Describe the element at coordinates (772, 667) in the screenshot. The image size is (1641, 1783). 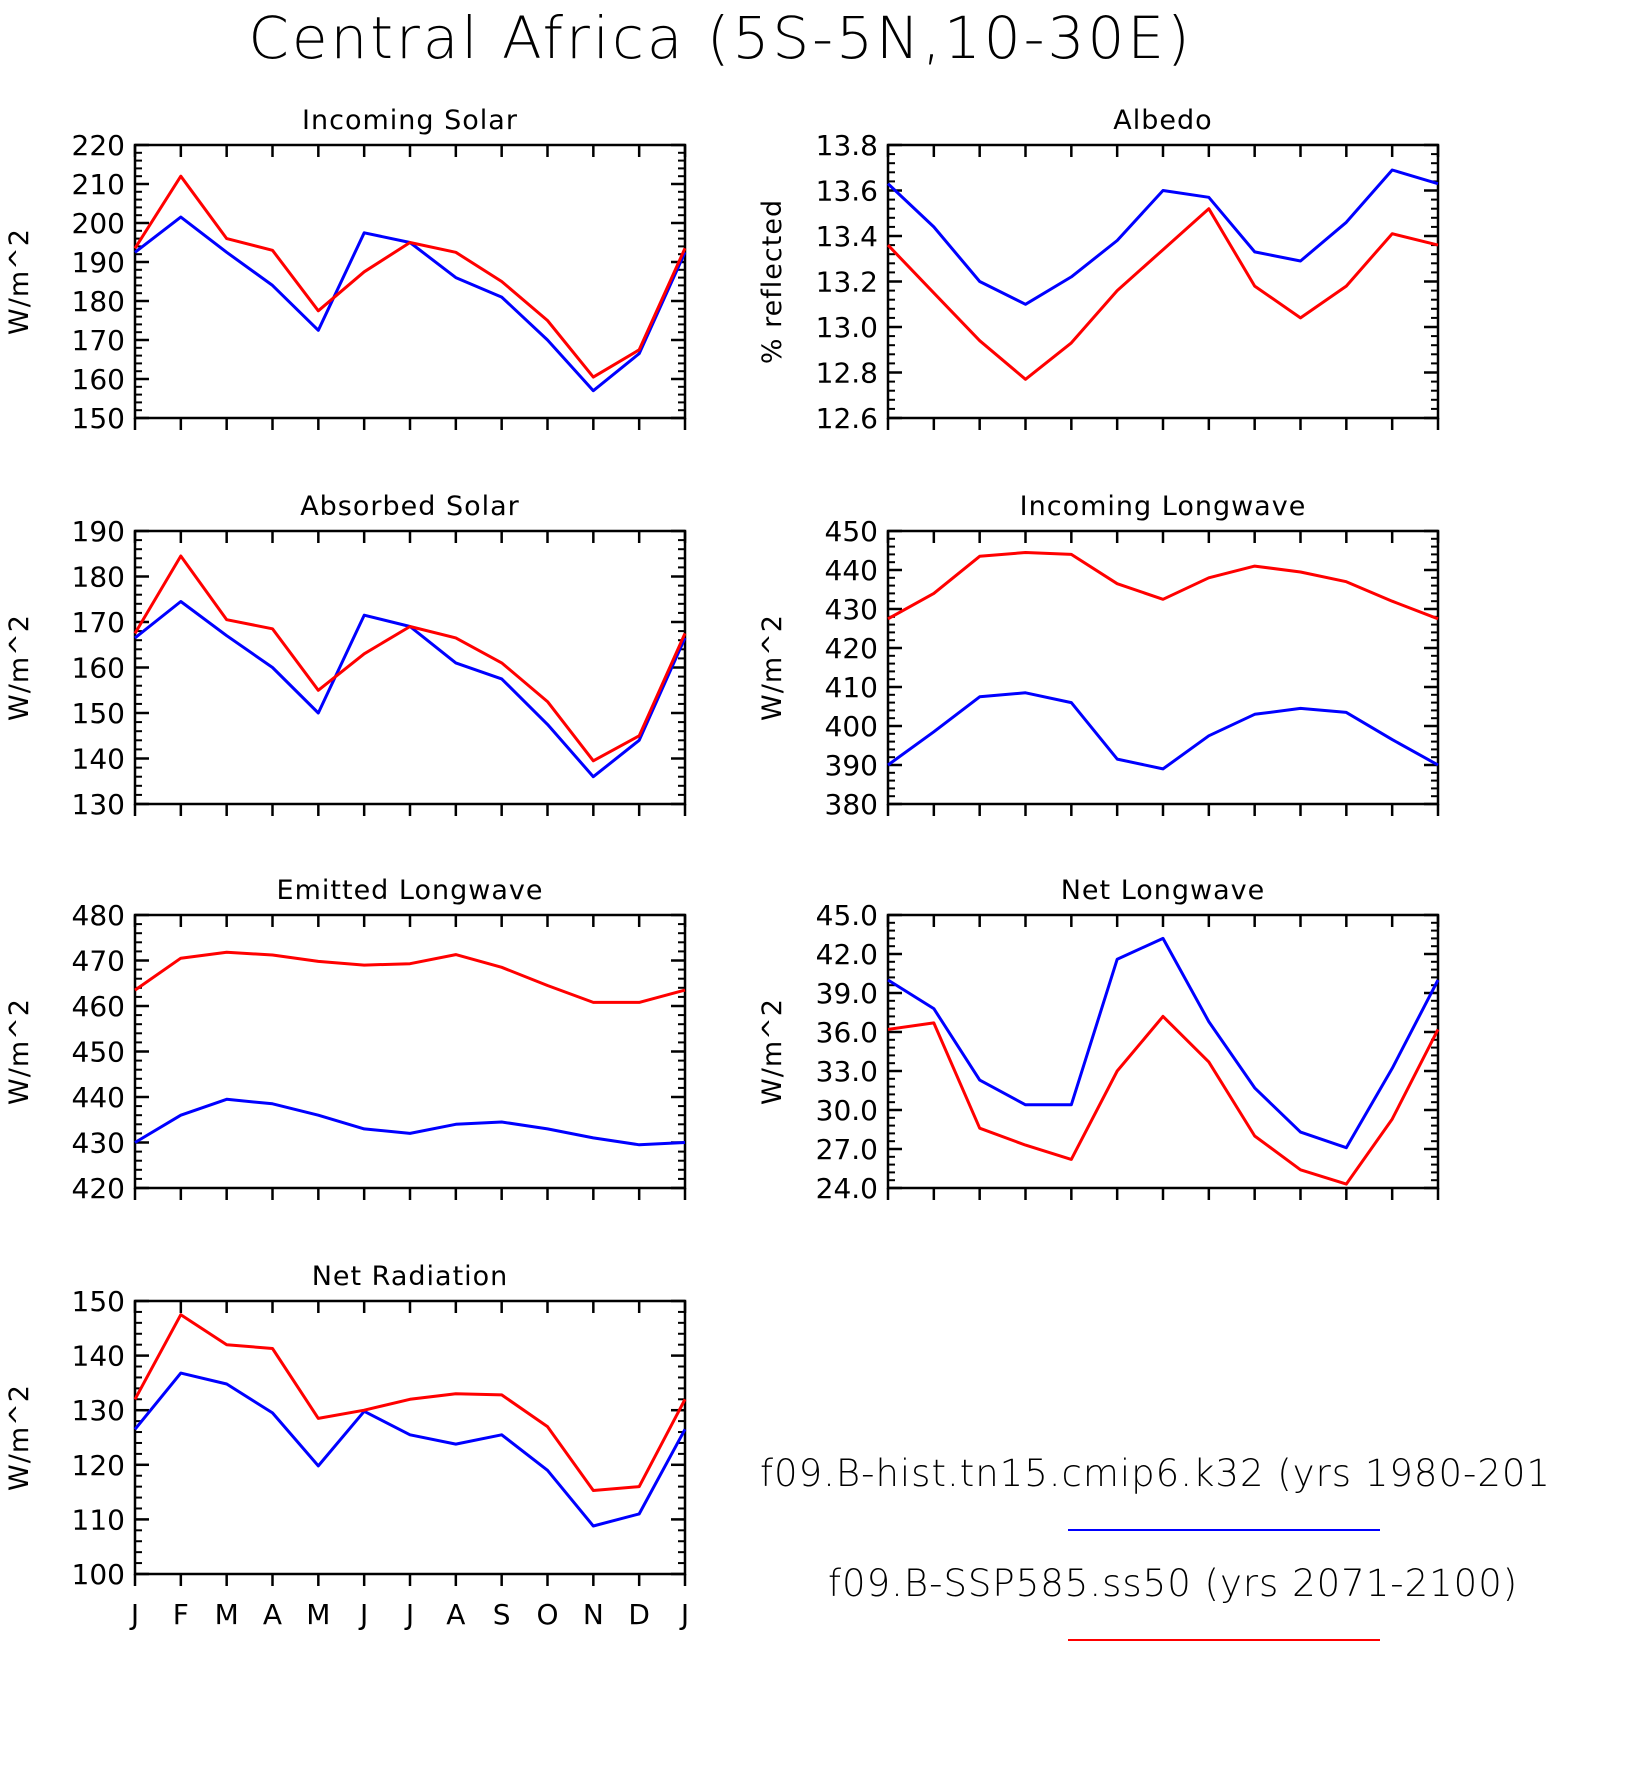
I see `incoming-longwave-ylabel: W/m^2` at that location.